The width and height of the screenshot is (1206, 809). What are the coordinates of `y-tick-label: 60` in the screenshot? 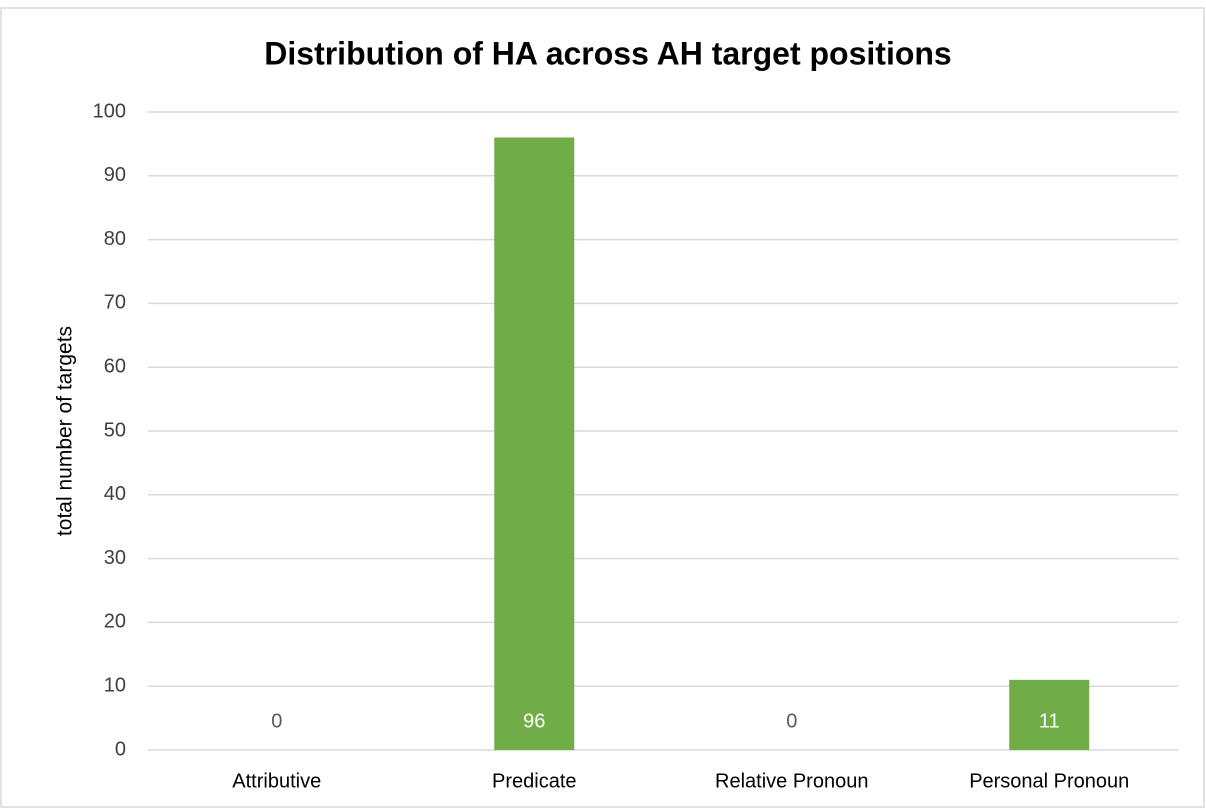 It's located at (115, 366).